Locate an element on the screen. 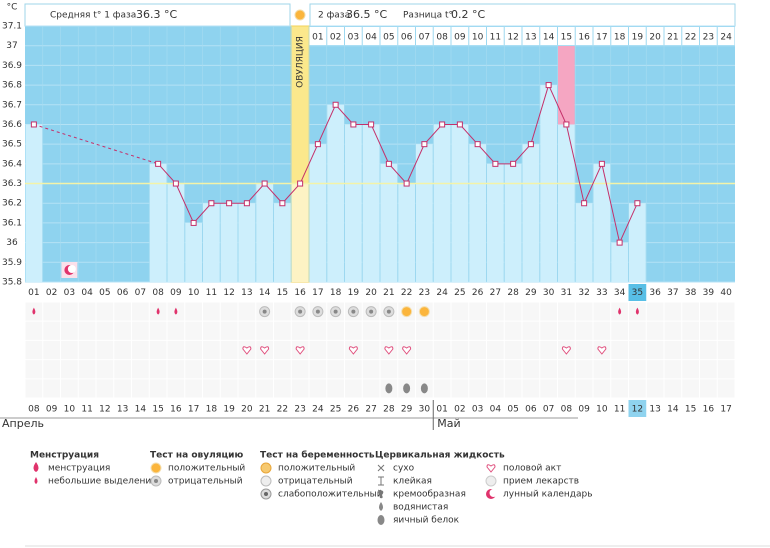 This screenshot has height=548, width=770. legend-item: водянистая is located at coordinates (420, 508).